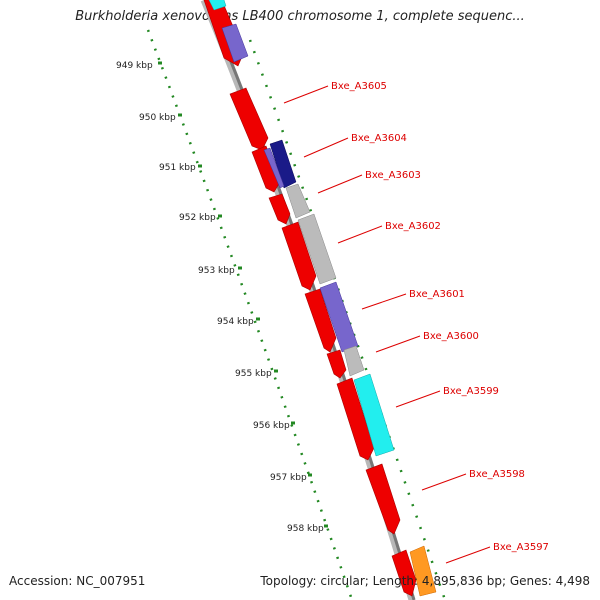  What do you see at coordinates (497, 474) in the screenshot?
I see `gene-label: Bxe_A3598` at bounding box center [497, 474].